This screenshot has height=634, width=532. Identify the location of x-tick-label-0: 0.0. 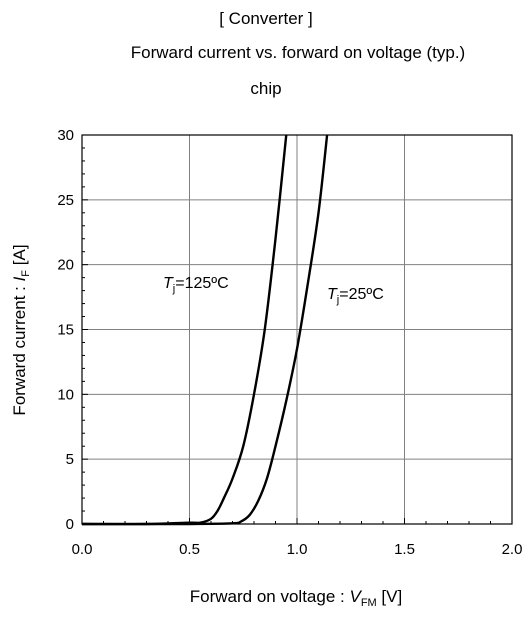
(82, 549).